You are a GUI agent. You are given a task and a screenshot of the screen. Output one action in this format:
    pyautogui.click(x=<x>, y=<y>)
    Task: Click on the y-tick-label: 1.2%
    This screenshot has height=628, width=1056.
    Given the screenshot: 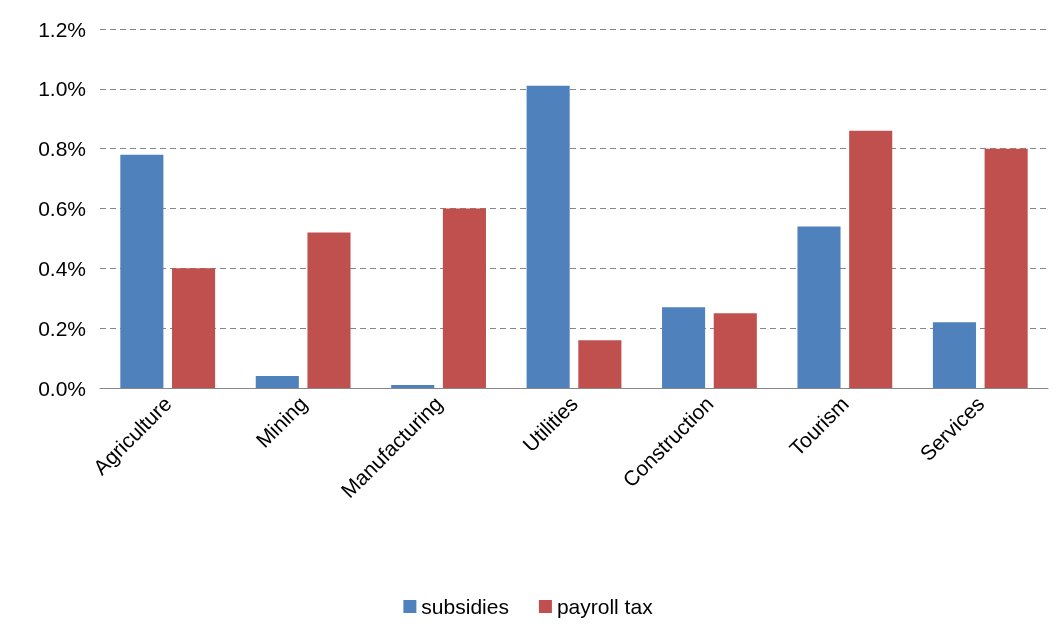 What is the action you would take?
    pyautogui.click(x=62, y=29)
    